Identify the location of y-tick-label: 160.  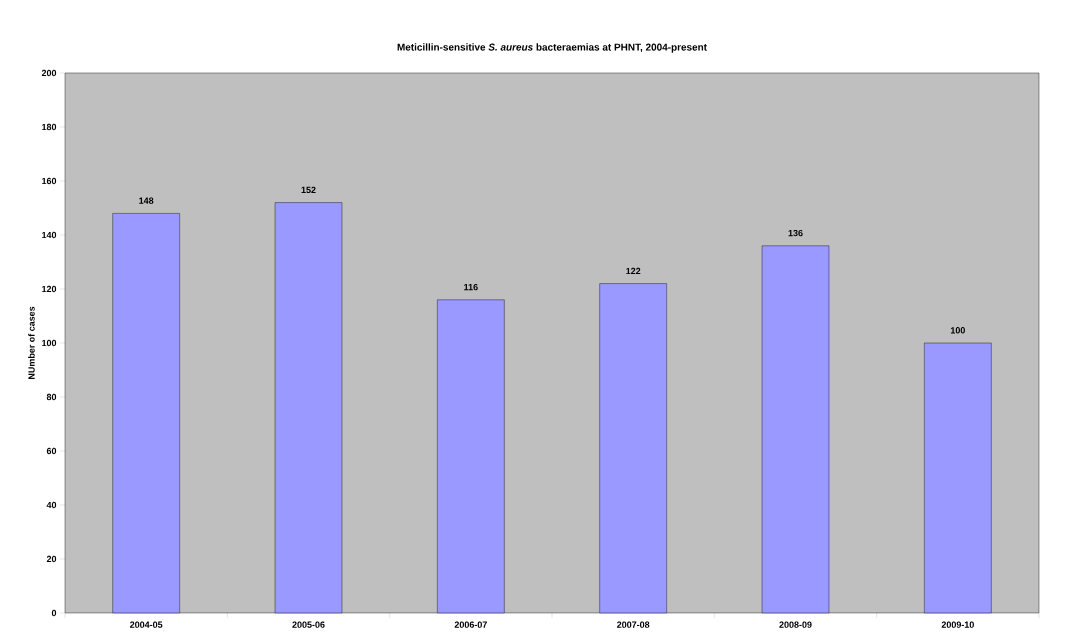
(49, 181).